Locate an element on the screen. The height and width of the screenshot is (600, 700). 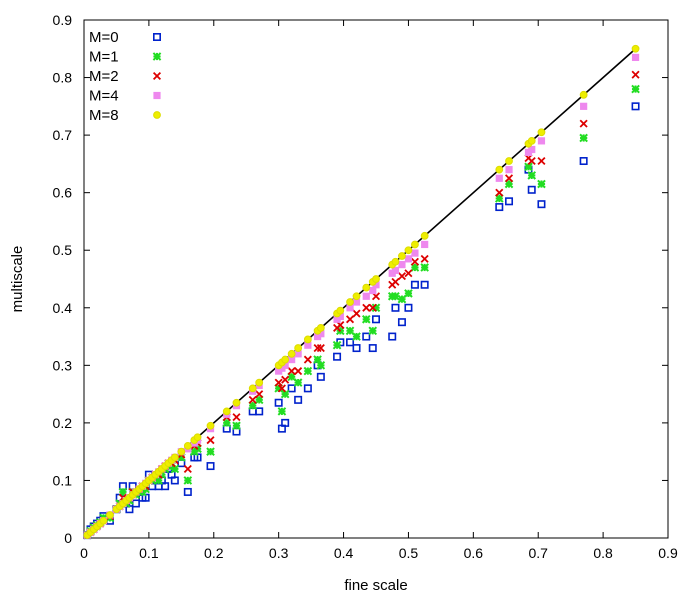
y-tick-label: 0 is located at coordinates (68, 538).